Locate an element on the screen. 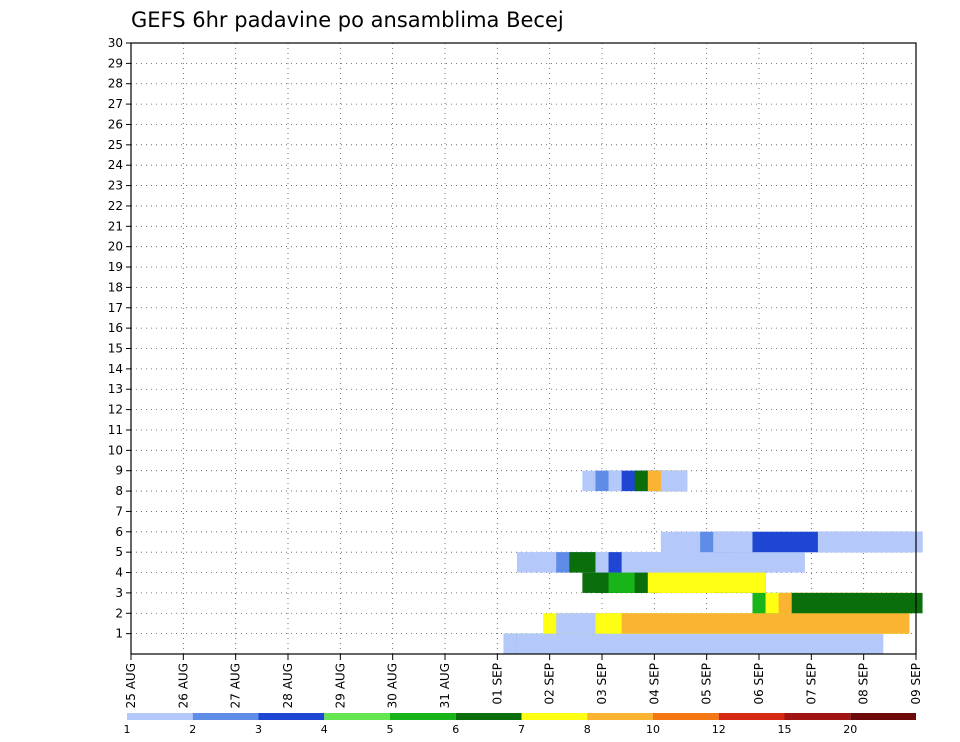 The height and width of the screenshot is (742, 960). colorbar-label: 4 is located at coordinates (324, 729).